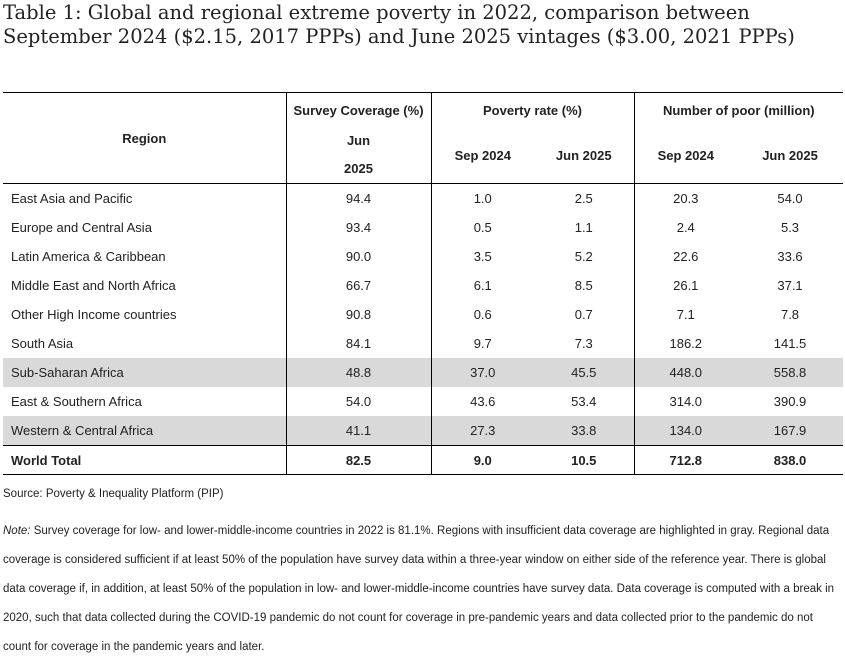 The image size is (845, 662). What do you see at coordinates (685, 256) in the screenshot?
I see `poor-sep-cell: 22.6` at bounding box center [685, 256].